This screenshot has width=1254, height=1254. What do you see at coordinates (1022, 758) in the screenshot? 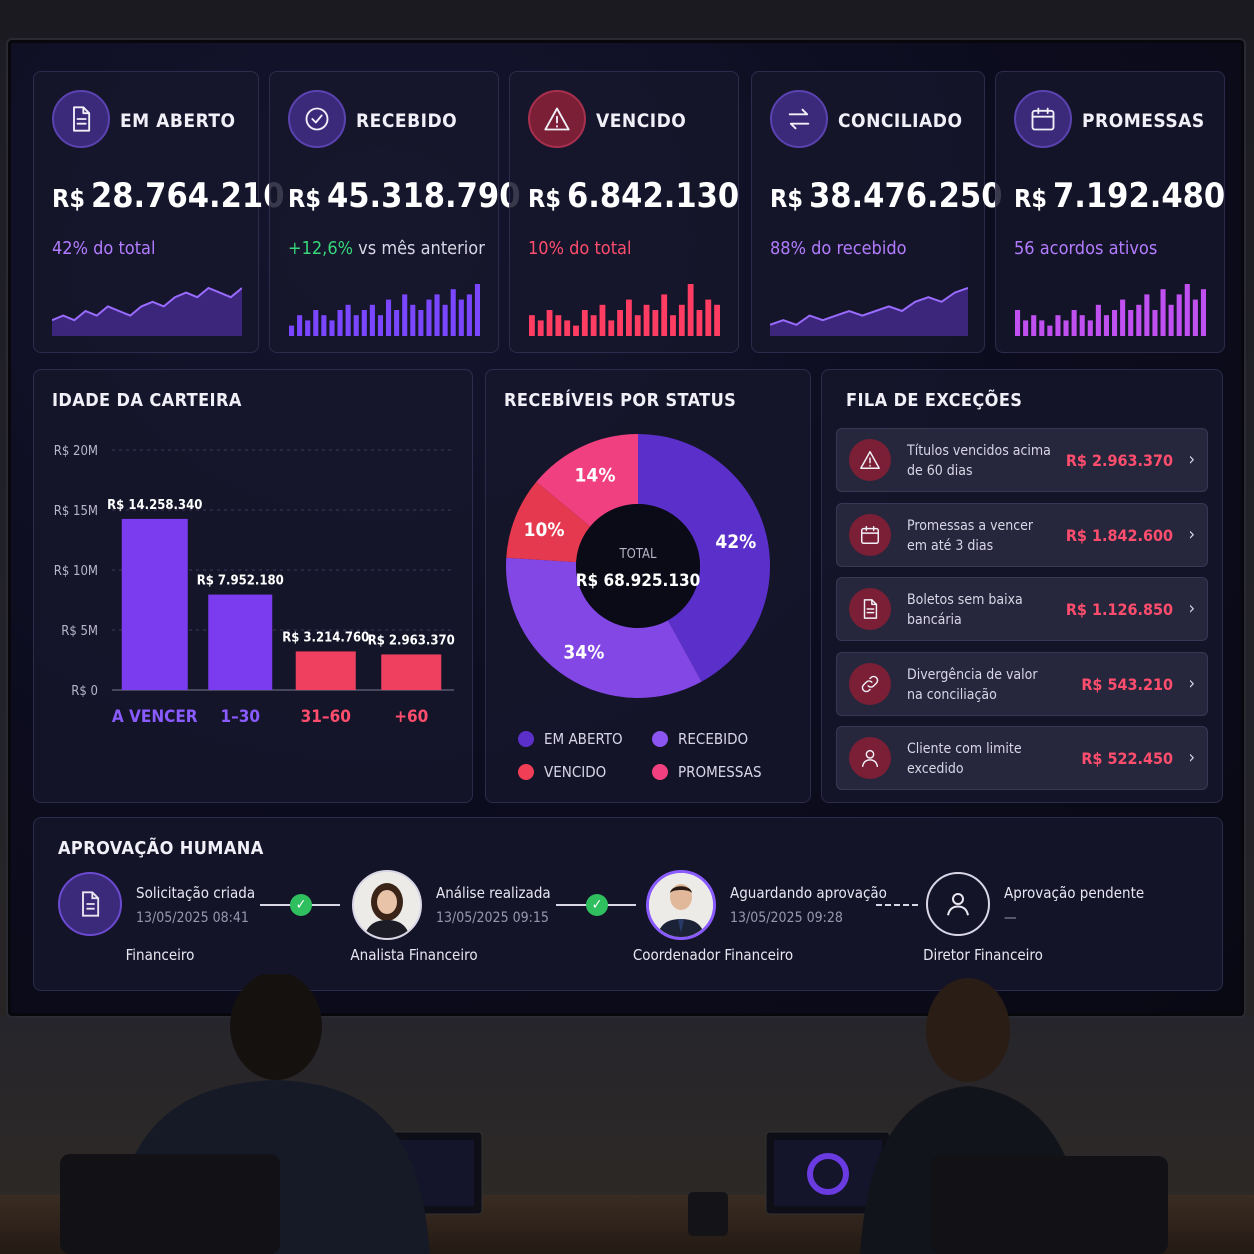
I see `exception-item: Cliente com limite excedido R$ 522.450 ›` at bounding box center [1022, 758].